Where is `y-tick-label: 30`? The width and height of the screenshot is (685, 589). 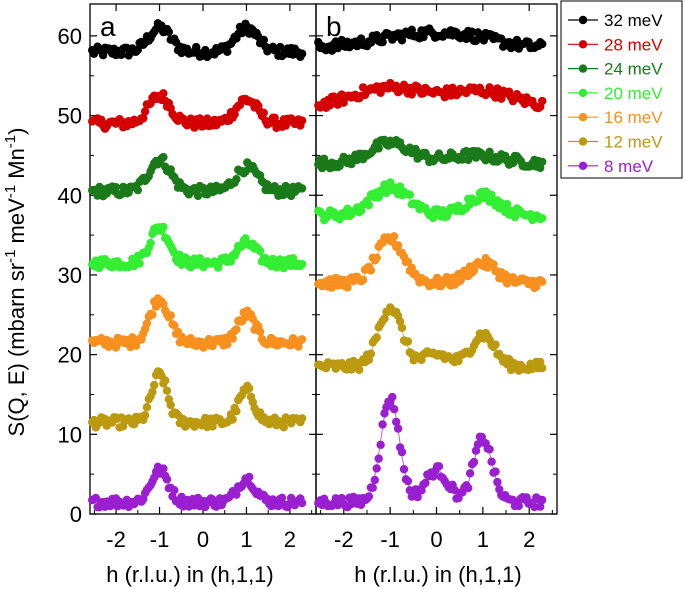 y-tick-label: 30 is located at coordinates (70, 275).